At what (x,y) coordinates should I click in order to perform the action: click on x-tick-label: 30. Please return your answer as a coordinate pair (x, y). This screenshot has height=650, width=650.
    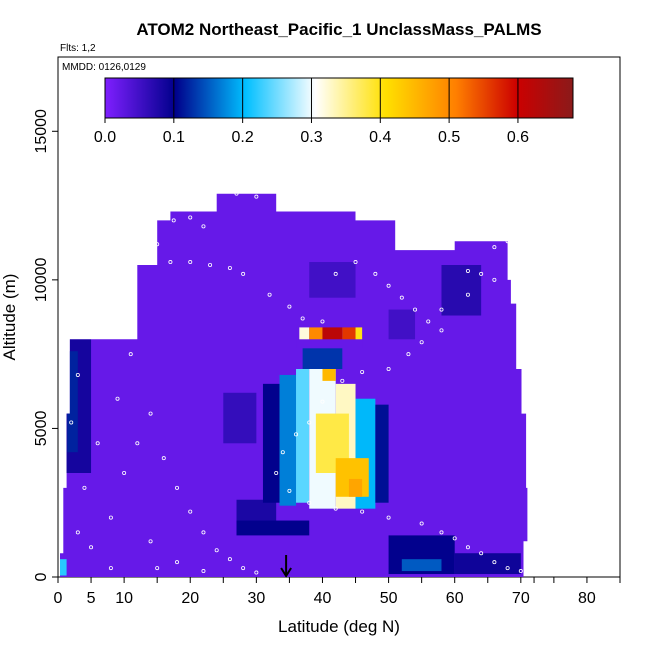
    Looking at the image, I should click on (256, 598).